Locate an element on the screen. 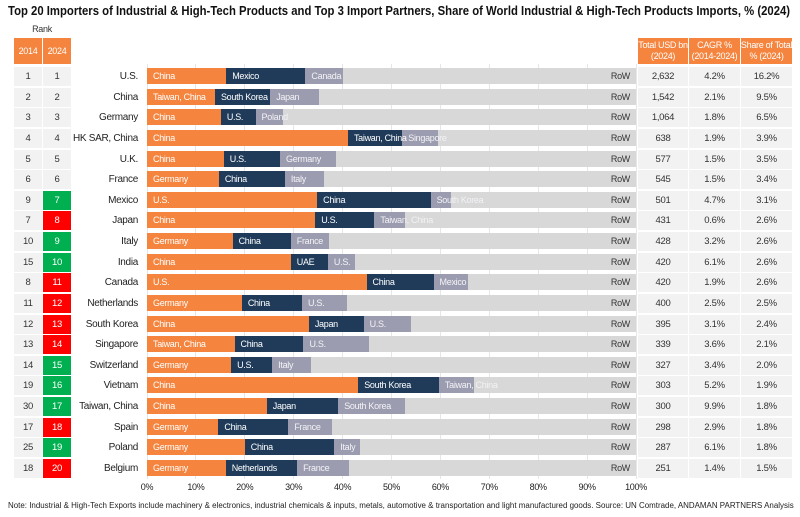  share-cell: 2.0% is located at coordinates (766, 365).